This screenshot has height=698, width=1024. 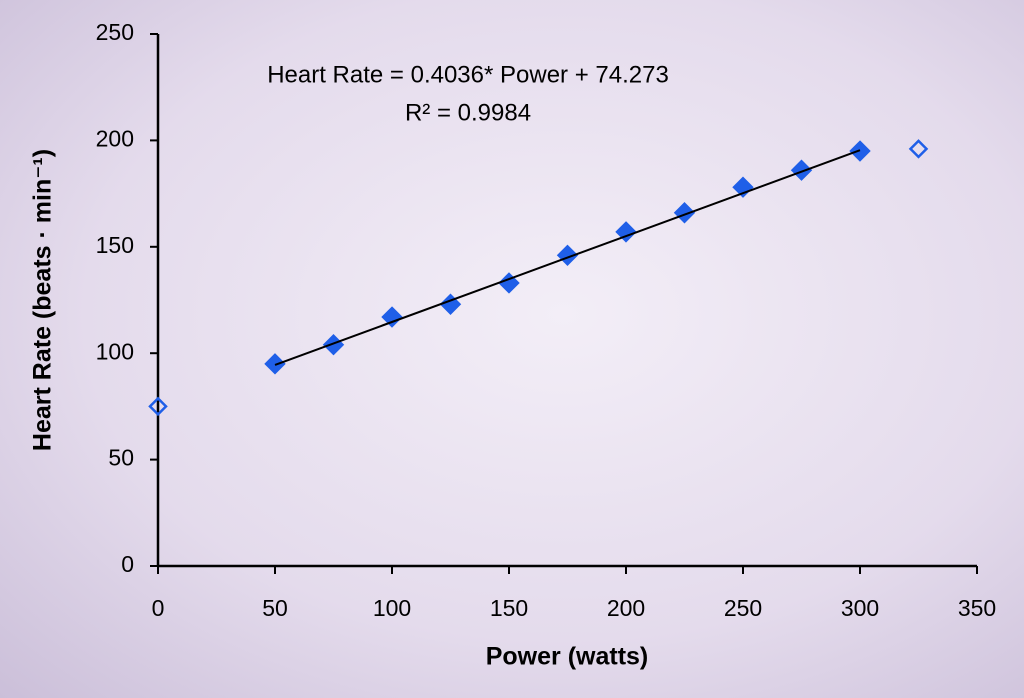 What do you see at coordinates (468, 74) in the screenshot?
I see `equation: Heart Rate = 0.4036* Power + 74.273` at bounding box center [468, 74].